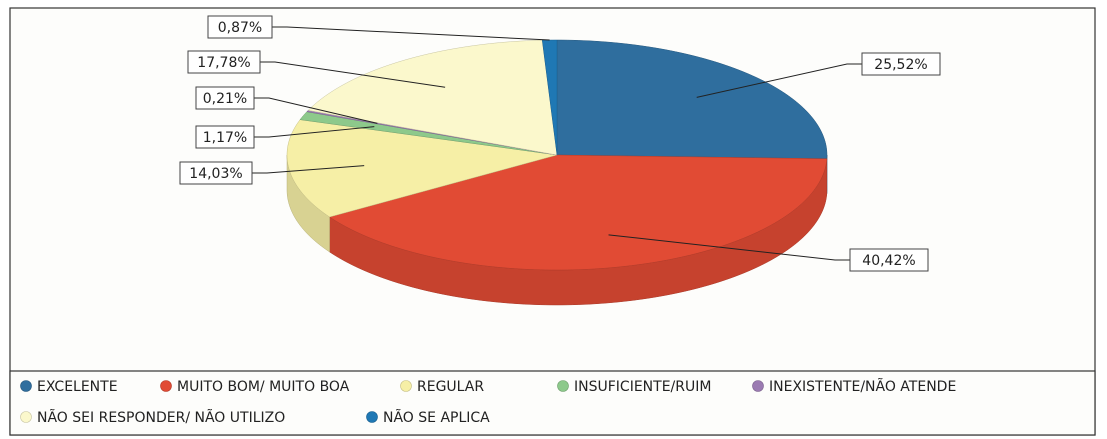  What do you see at coordinates (552, 403) in the screenshot?
I see `legend-frame` at bounding box center [552, 403].